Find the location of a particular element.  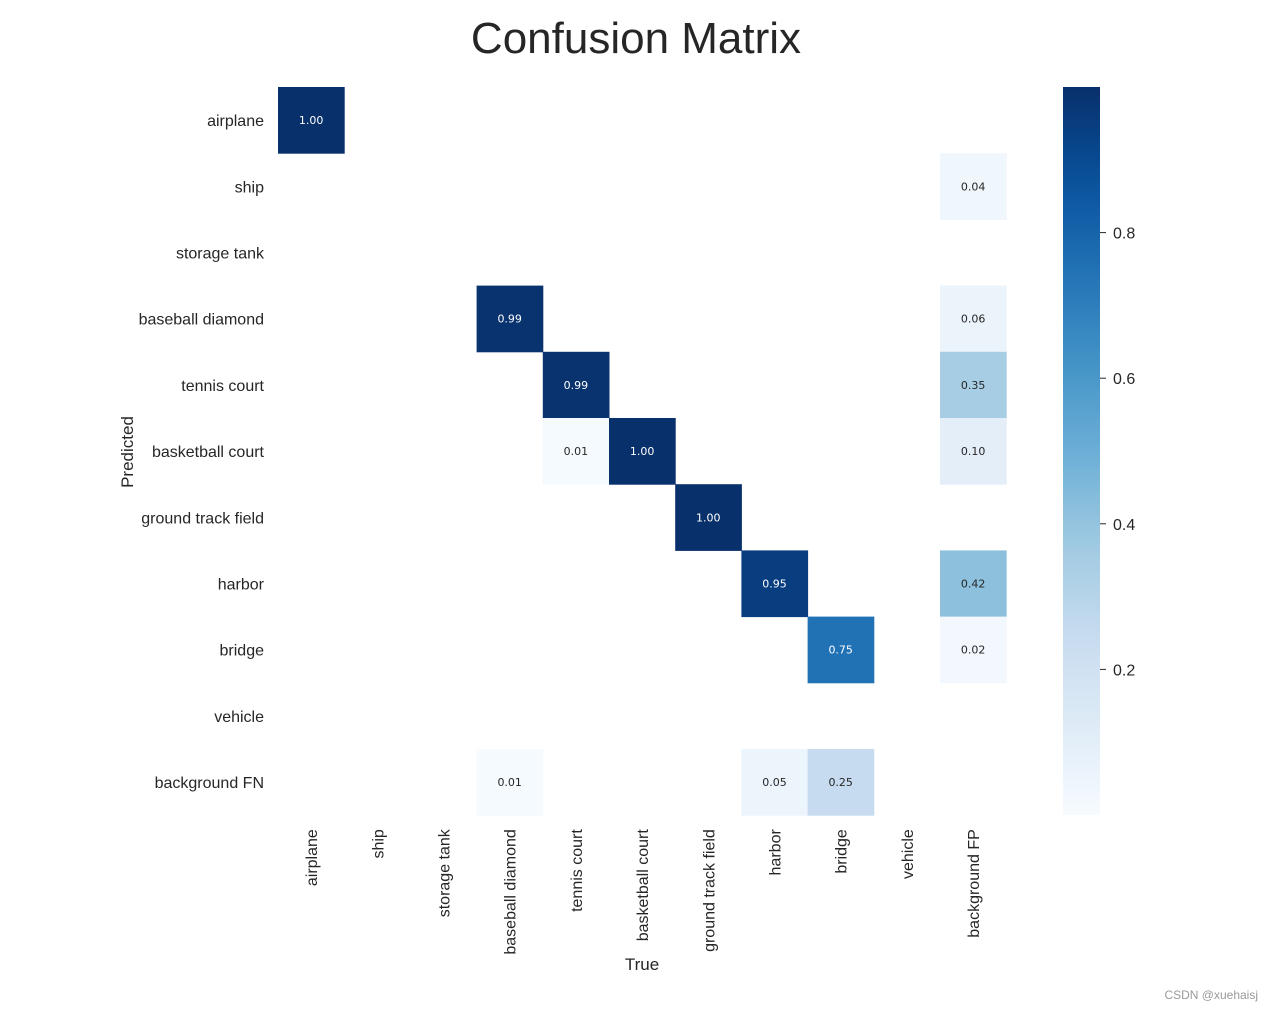

x-tick-label: ship is located at coordinates (378, 843).